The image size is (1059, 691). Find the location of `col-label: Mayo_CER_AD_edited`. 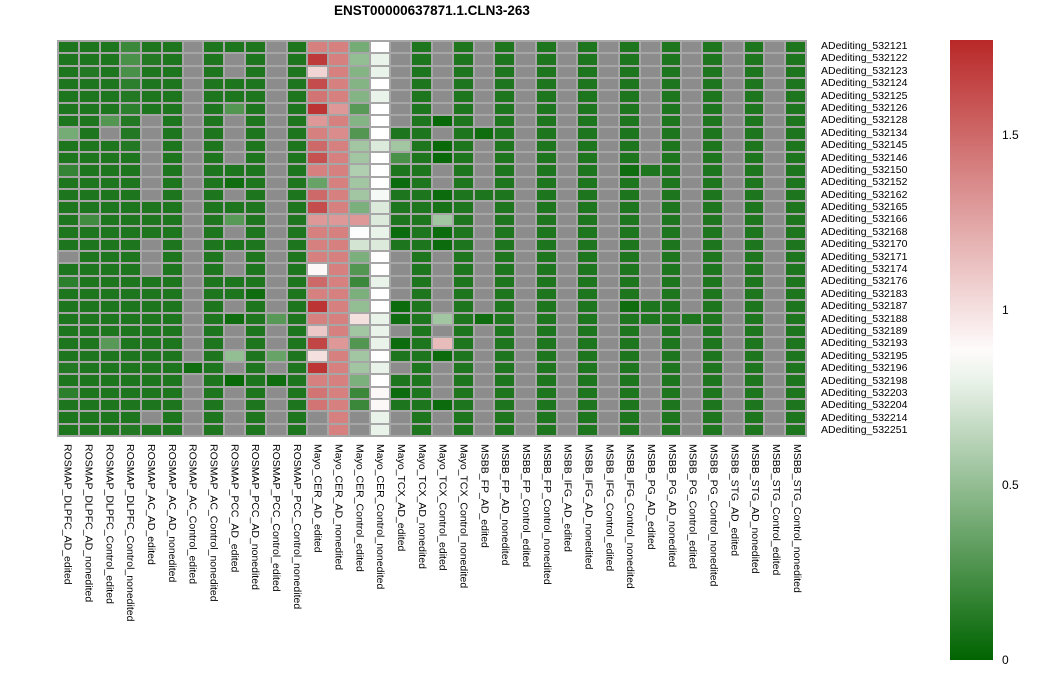

col-label: Mayo_CER_AD_edited is located at coordinates (317, 498).